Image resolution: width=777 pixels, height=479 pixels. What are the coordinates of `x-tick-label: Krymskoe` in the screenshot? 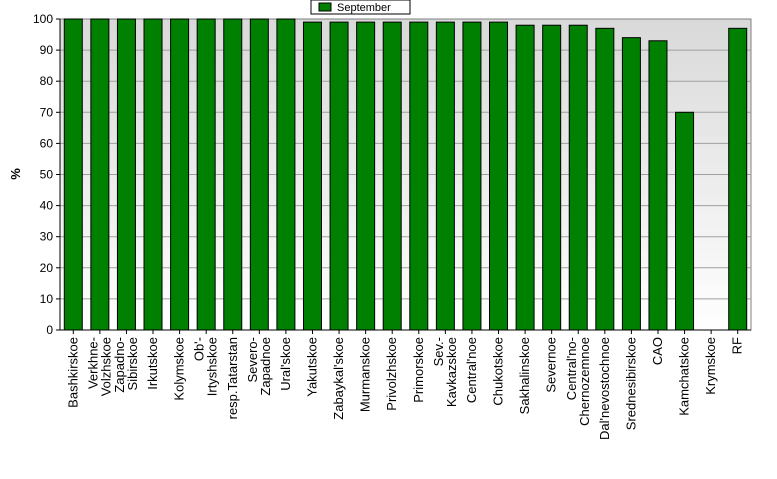 It's located at (710, 366).